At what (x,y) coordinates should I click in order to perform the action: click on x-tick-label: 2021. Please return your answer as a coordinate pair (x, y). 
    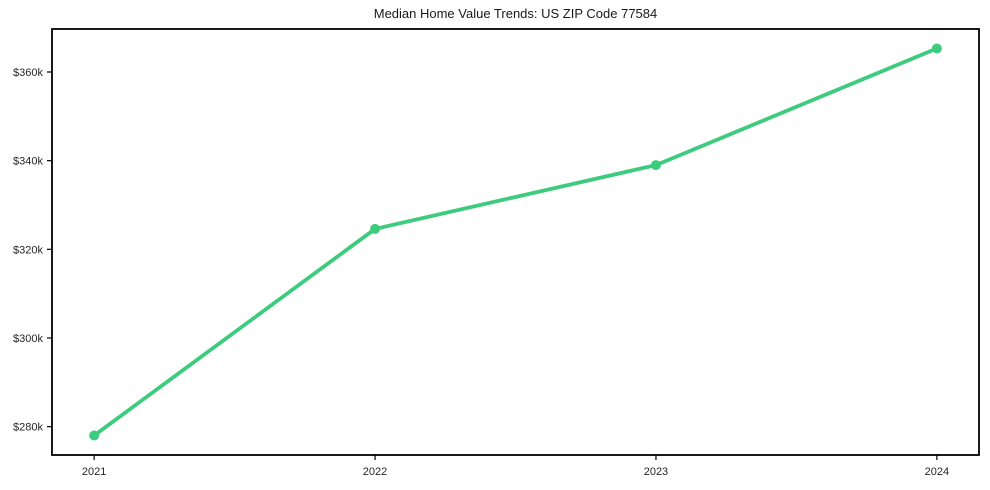
    Looking at the image, I should click on (94, 472).